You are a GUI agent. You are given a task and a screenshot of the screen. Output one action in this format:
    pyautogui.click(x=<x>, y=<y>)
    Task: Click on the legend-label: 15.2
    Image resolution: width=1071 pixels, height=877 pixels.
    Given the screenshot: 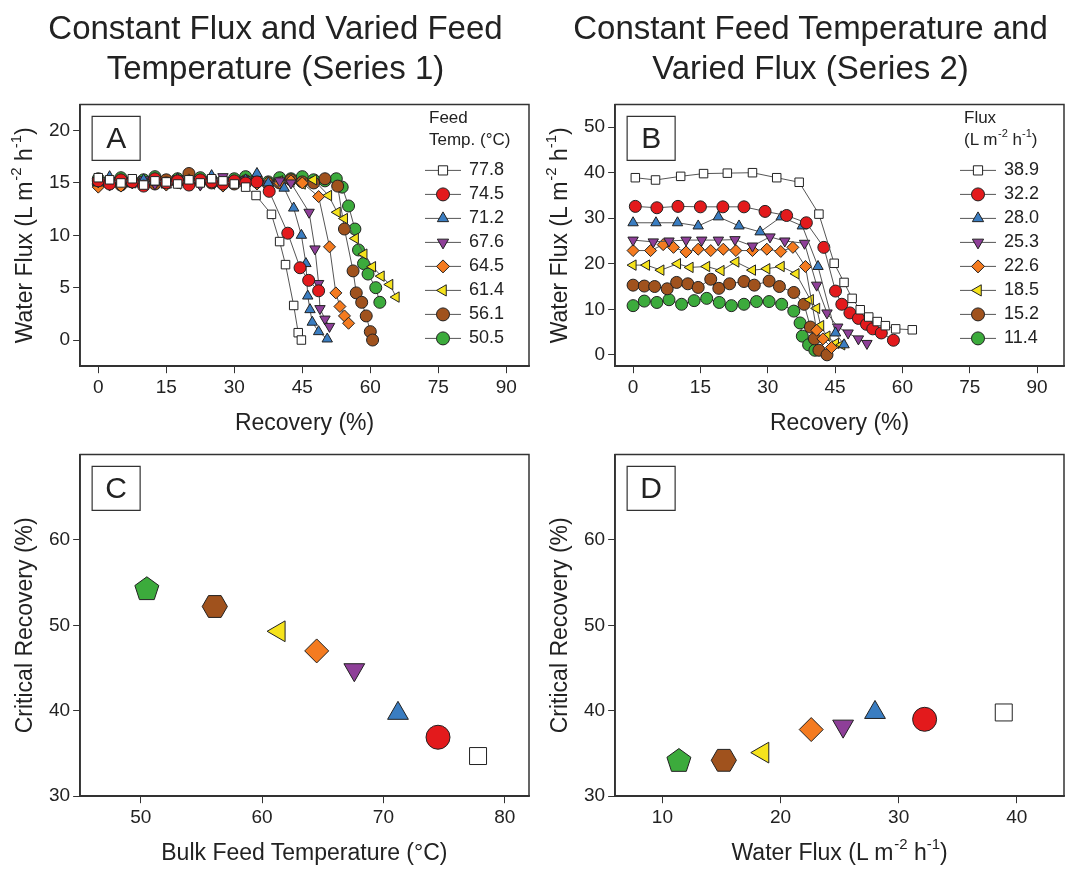 What is the action you would take?
    pyautogui.click(x=1022, y=313)
    